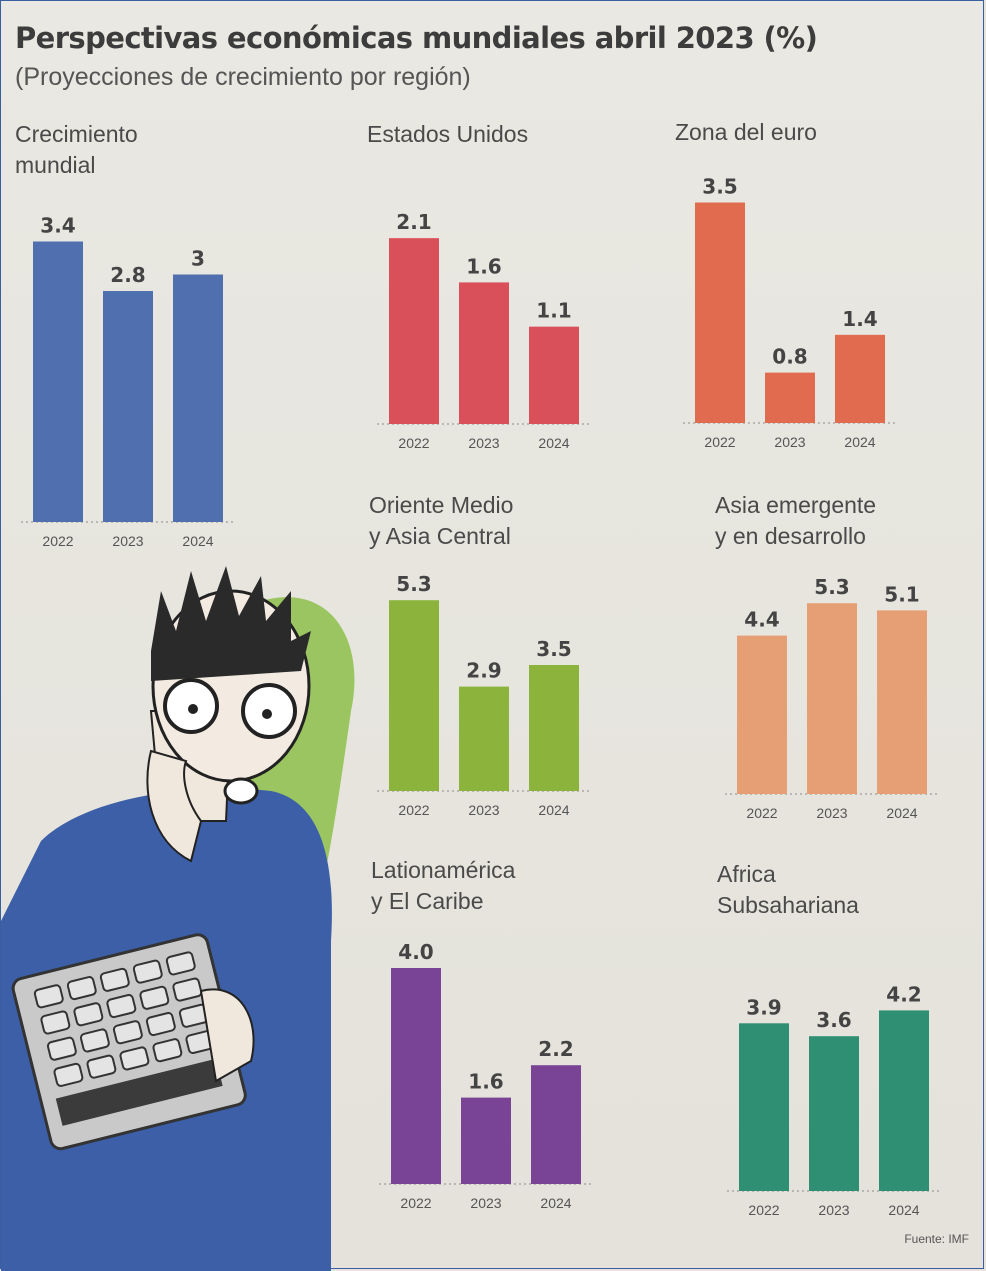  I want to click on page-subtitle: (Proyecciones de crecimiento por región), so click(243, 77).